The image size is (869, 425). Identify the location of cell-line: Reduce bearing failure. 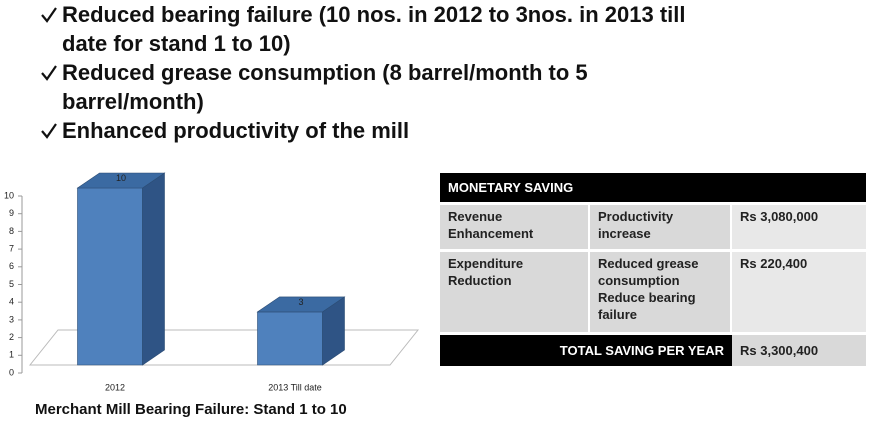
(647, 306).